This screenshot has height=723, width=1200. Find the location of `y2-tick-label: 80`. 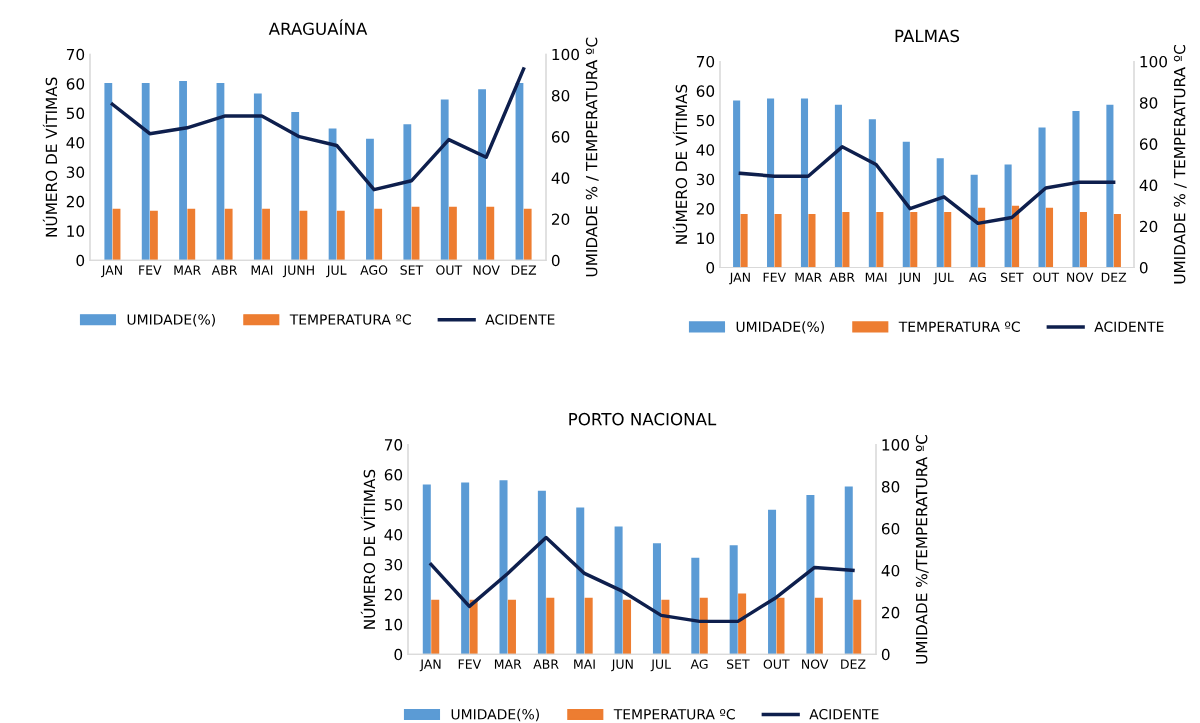

y2-tick-label: 80 is located at coordinates (1148, 103).